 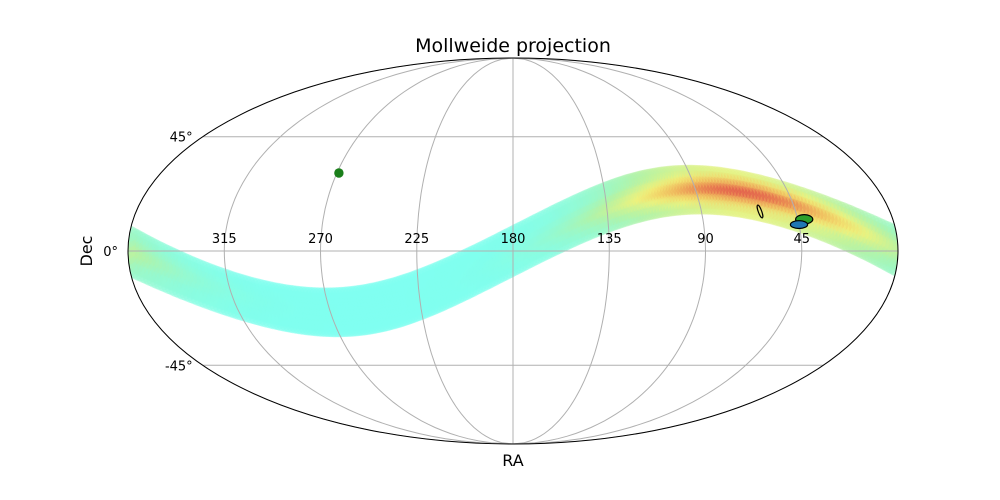 I want to click on y-tick-label: 0°, so click(x=110, y=252).